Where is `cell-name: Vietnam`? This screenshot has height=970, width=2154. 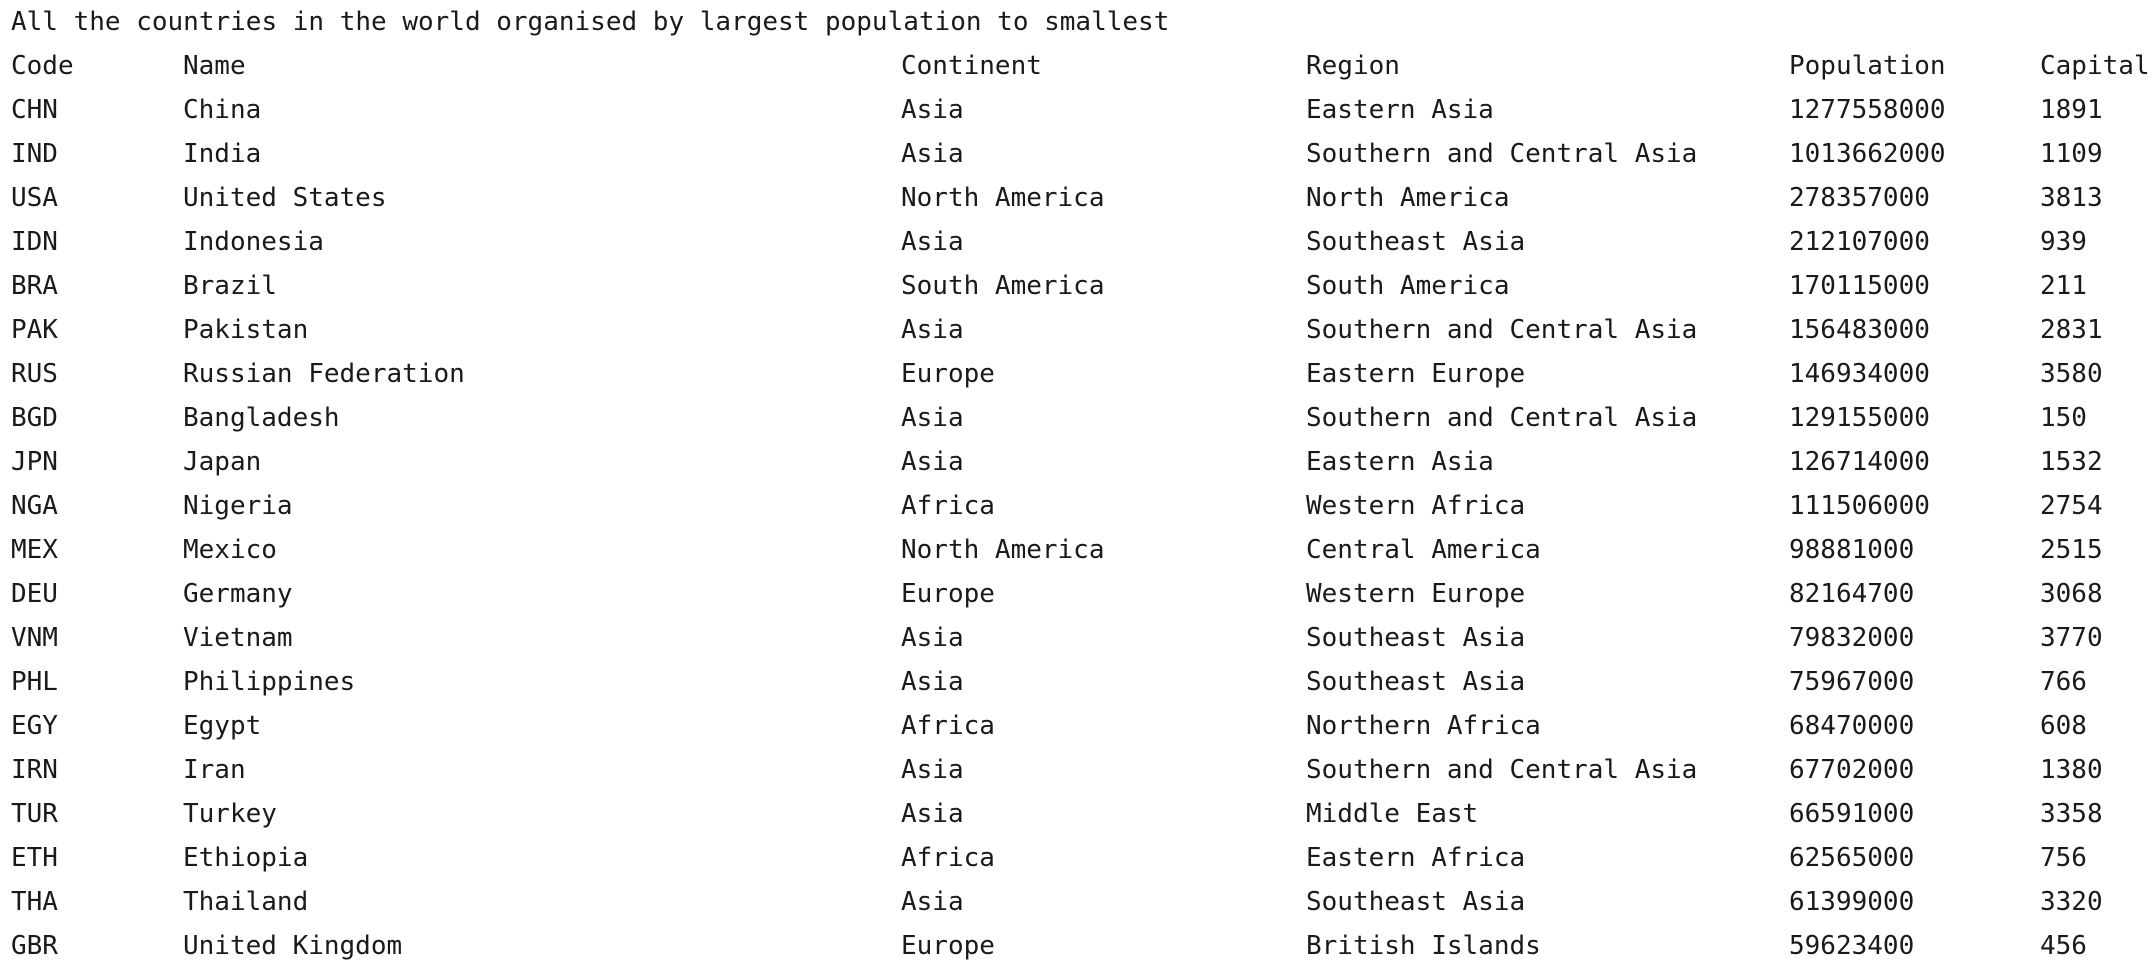 cell-name: Vietnam is located at coordinates (238, 638).